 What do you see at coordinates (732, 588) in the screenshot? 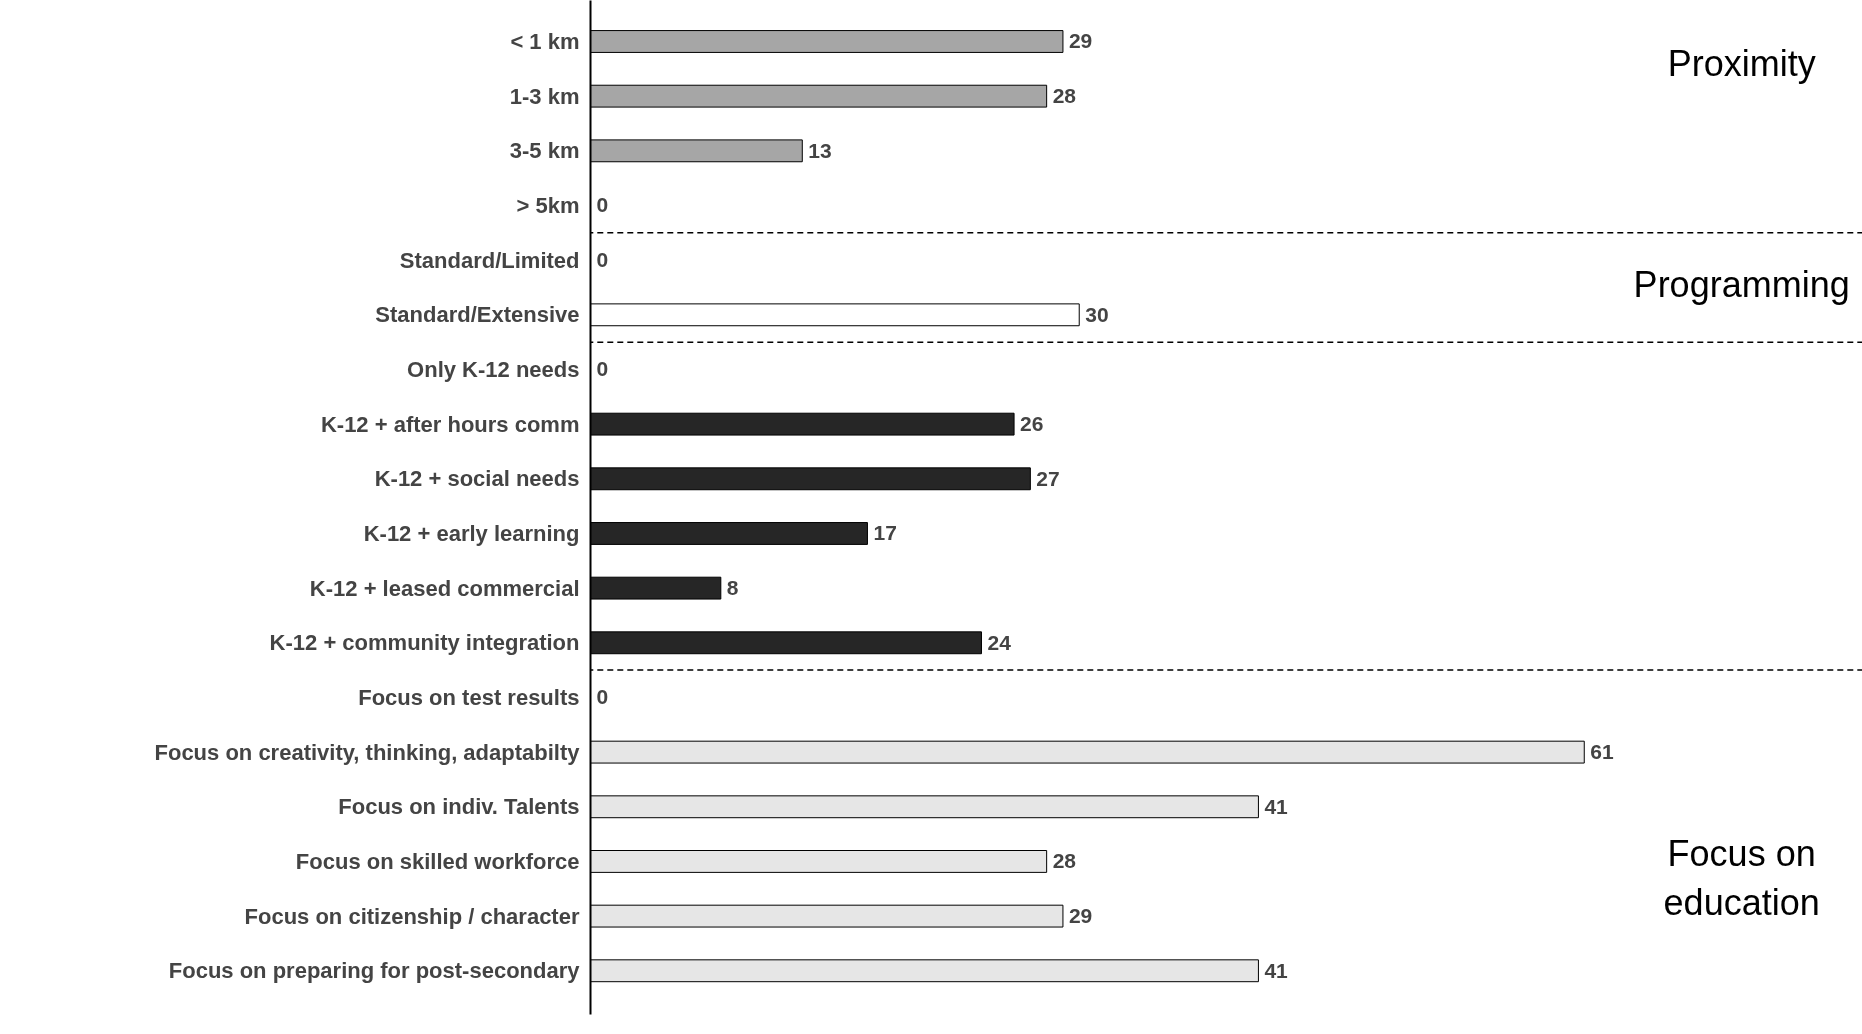
I see `data-label: 8` at bounding box center [732, 588].